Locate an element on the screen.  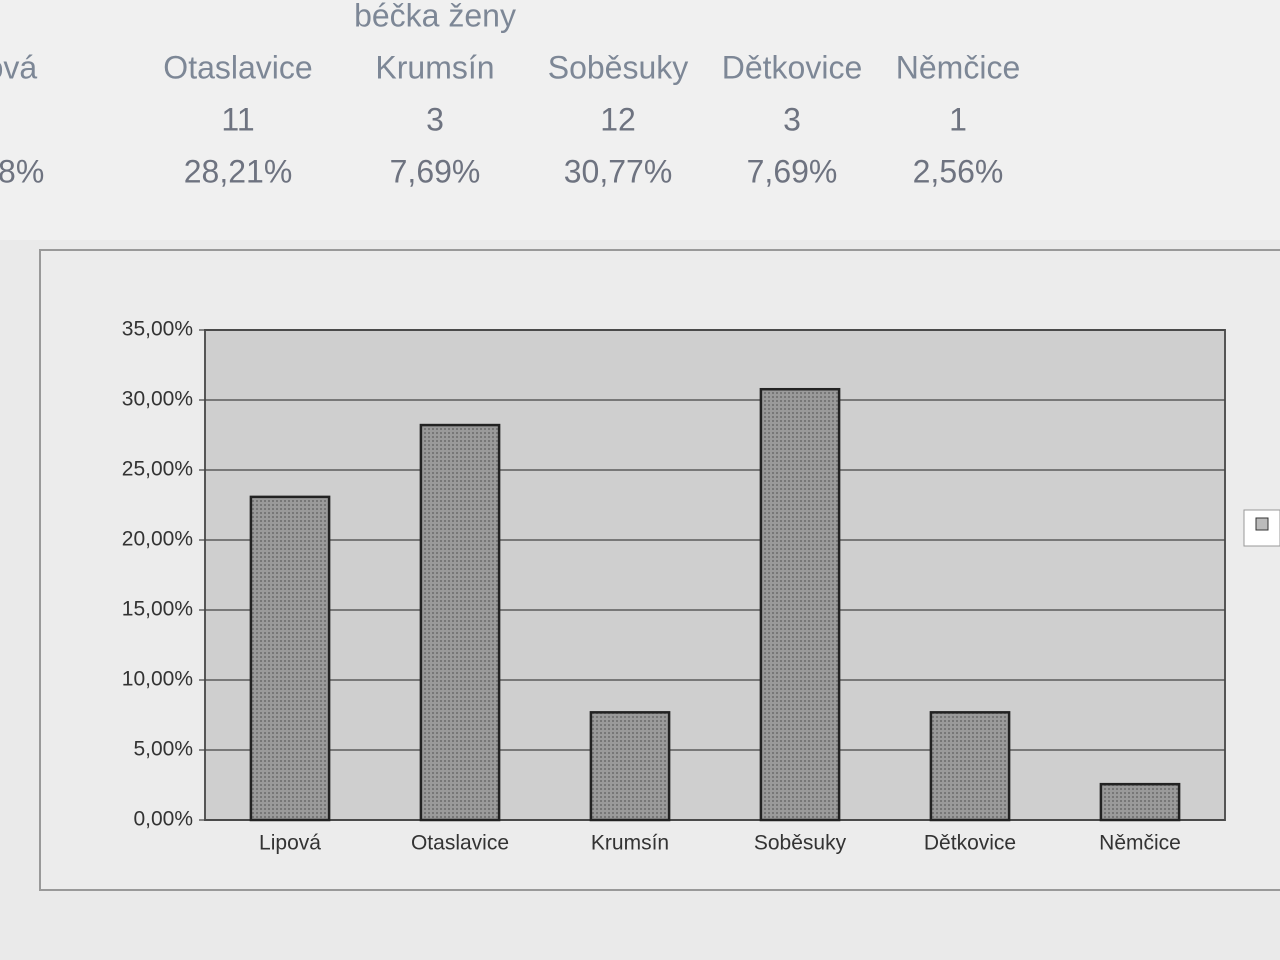
table-cell: 28,21% is located at coordinates (238, 171).